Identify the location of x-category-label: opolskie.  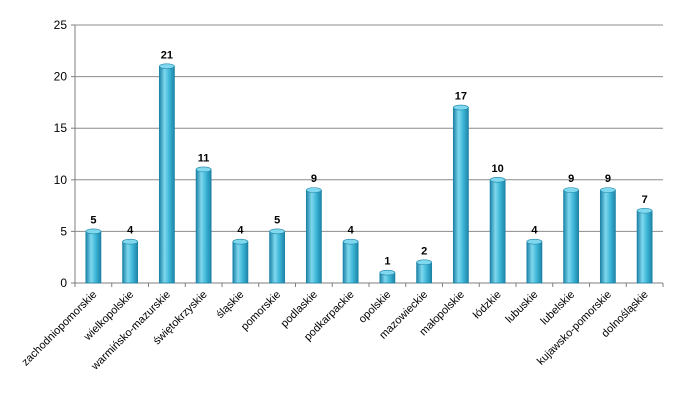
(374, 307).